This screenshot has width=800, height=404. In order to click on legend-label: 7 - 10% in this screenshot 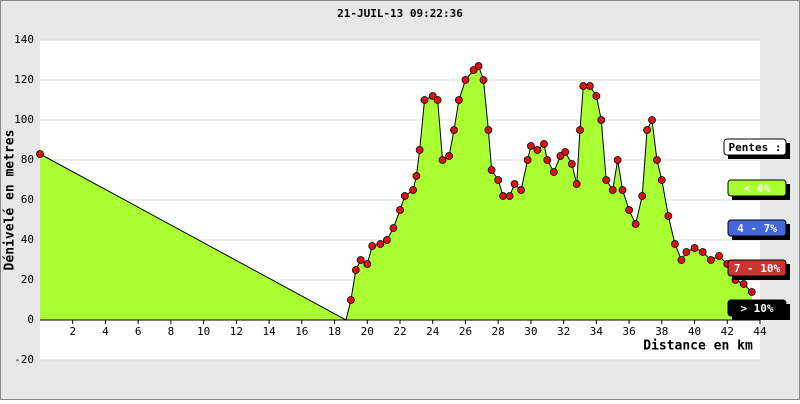, I will do `click(757, 268)`.